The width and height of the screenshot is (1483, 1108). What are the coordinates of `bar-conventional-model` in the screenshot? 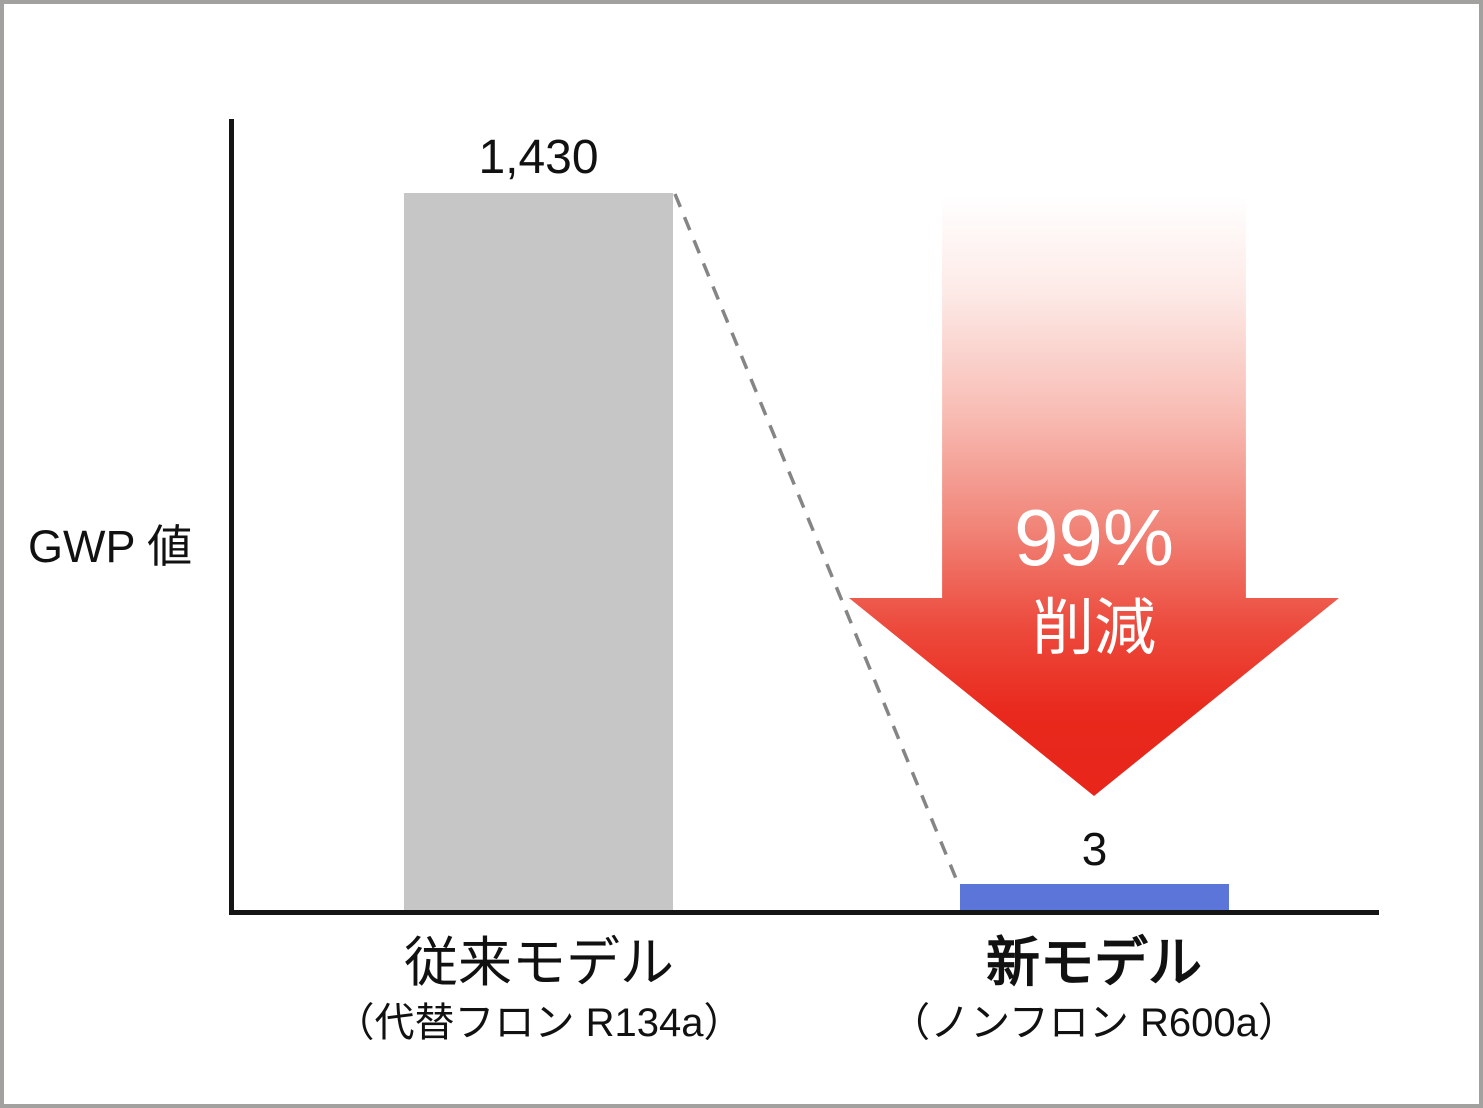 It's located at (538, 551).